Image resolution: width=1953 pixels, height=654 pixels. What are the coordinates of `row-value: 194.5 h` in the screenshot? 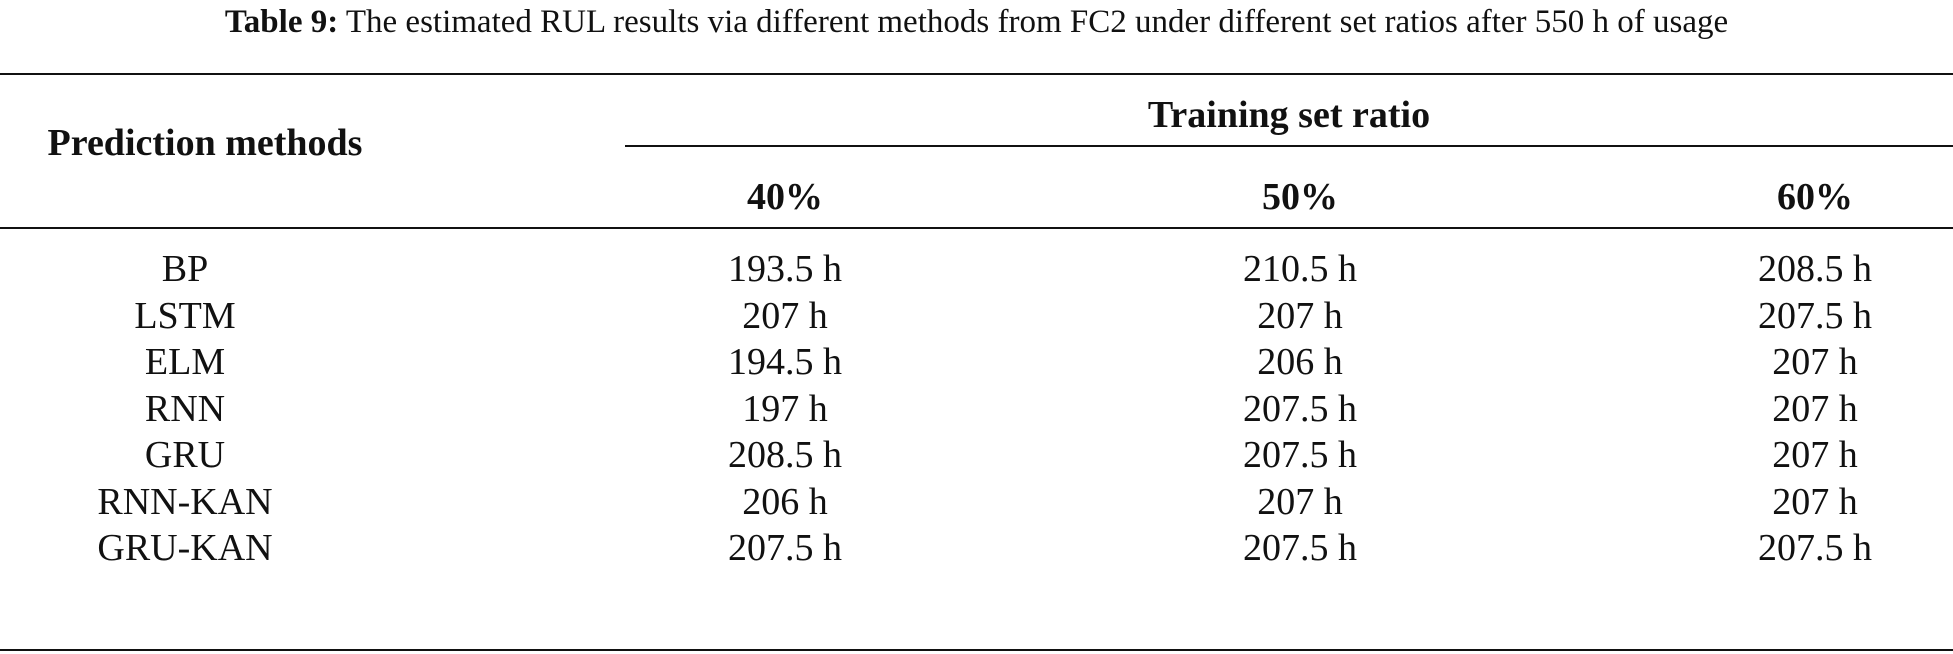 It's located at (785, 362).